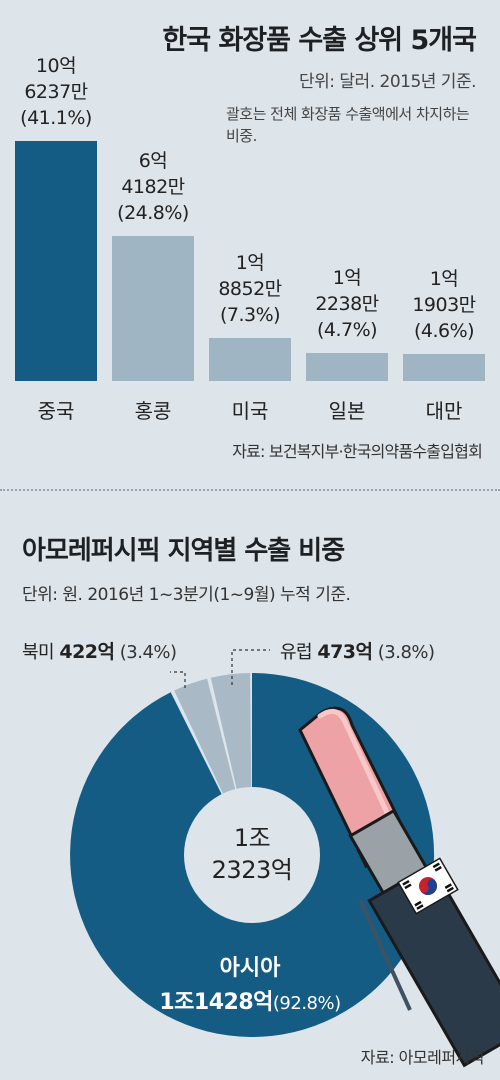  I want to click on donut-hole, so click(252, 855).